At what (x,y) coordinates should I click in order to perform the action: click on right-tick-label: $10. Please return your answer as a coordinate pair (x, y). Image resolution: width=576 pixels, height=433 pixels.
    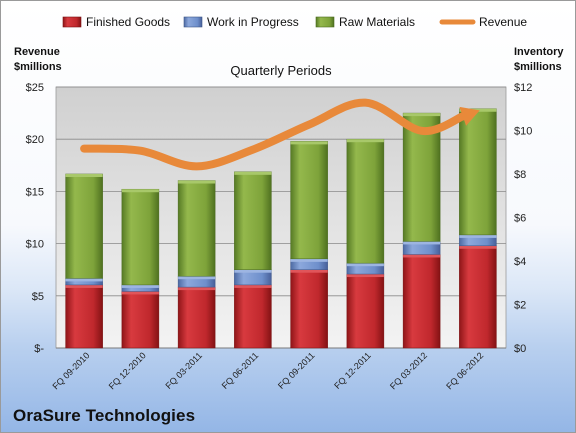
    Looking at the image, I should click on (523, 132).